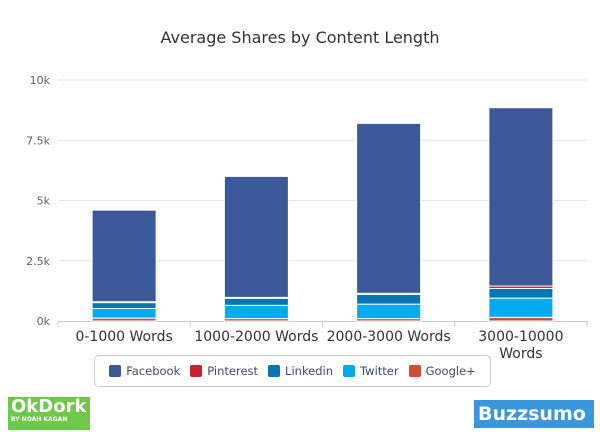 The width and height of the screenshot is (600, 432). I want to click on okdork-logo-text: OkDork, so click(49, 406).